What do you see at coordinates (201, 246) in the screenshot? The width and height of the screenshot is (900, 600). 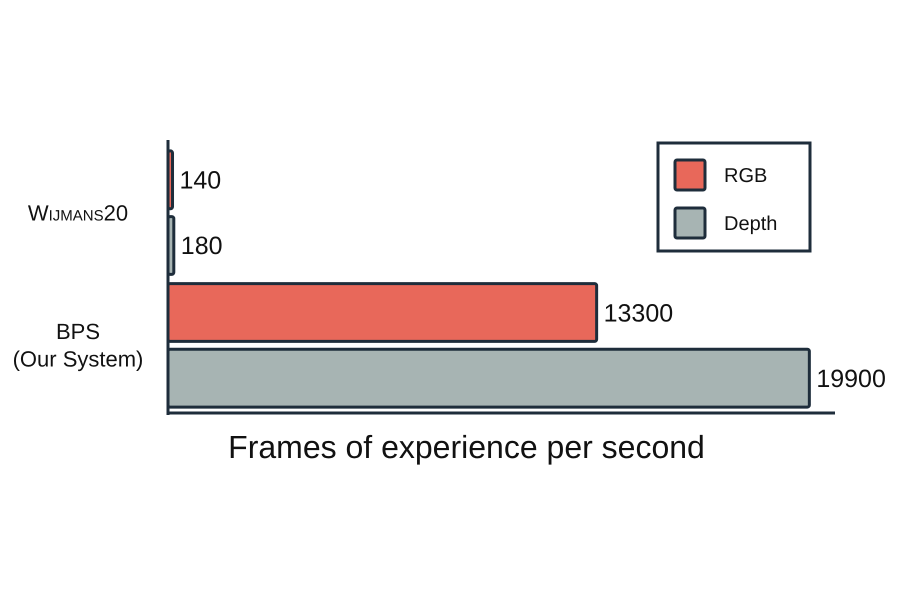 I see `data-label: 180` at bounding box center [201, 246].